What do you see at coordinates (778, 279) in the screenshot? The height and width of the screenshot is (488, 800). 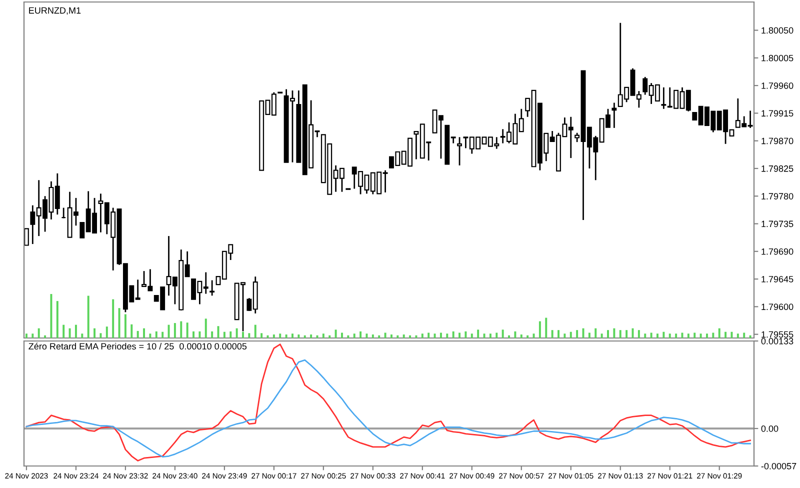 I see `y-tick-label: 1.79645` at bounding box center [778, 279].